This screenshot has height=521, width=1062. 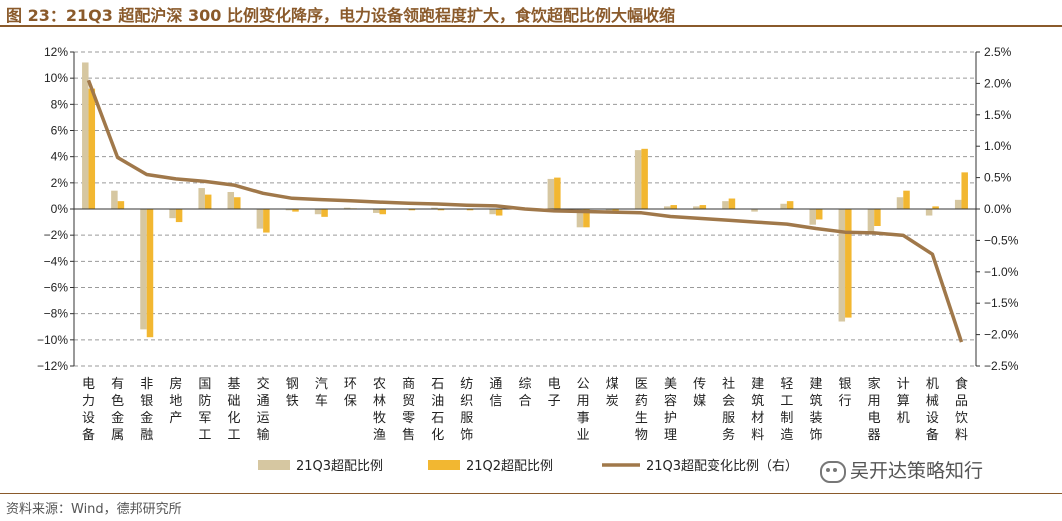 What do you see at coordinates (146, 410) in the screenshot?
I see `category-label: 非银金融` at bounding box center [146, 410].